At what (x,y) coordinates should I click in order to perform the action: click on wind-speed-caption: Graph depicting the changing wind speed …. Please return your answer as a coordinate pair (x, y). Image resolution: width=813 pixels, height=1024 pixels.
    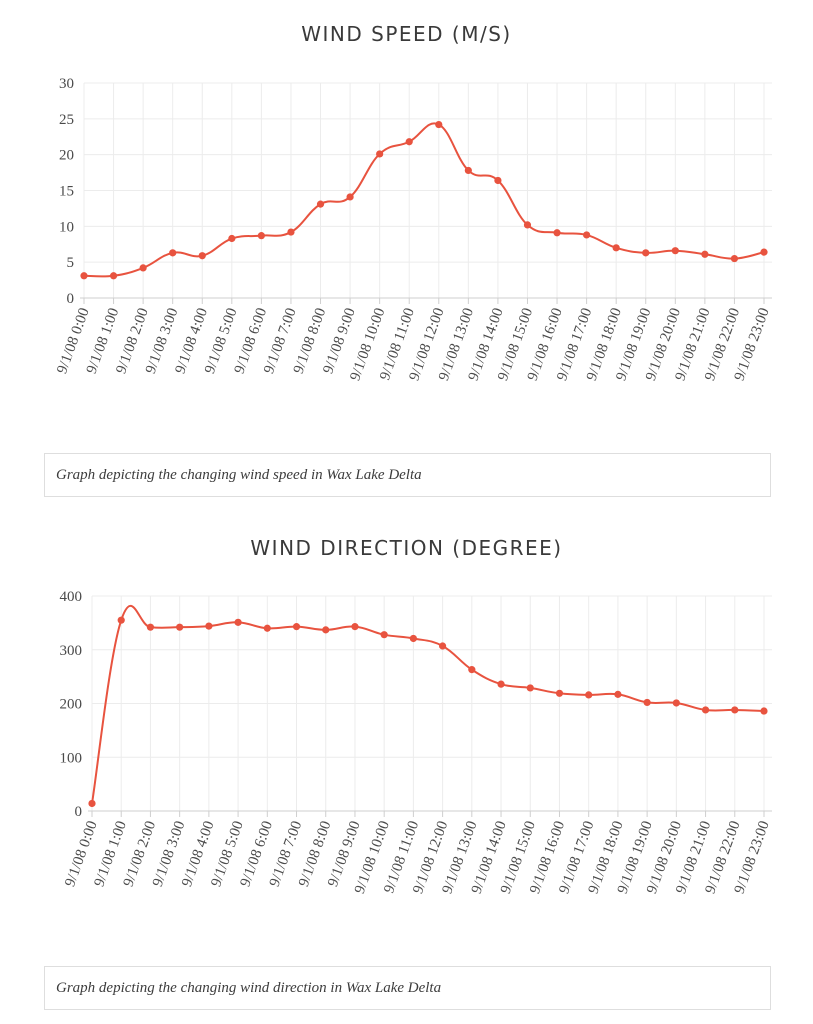
    Looking at the image, I should click on (407, 475).